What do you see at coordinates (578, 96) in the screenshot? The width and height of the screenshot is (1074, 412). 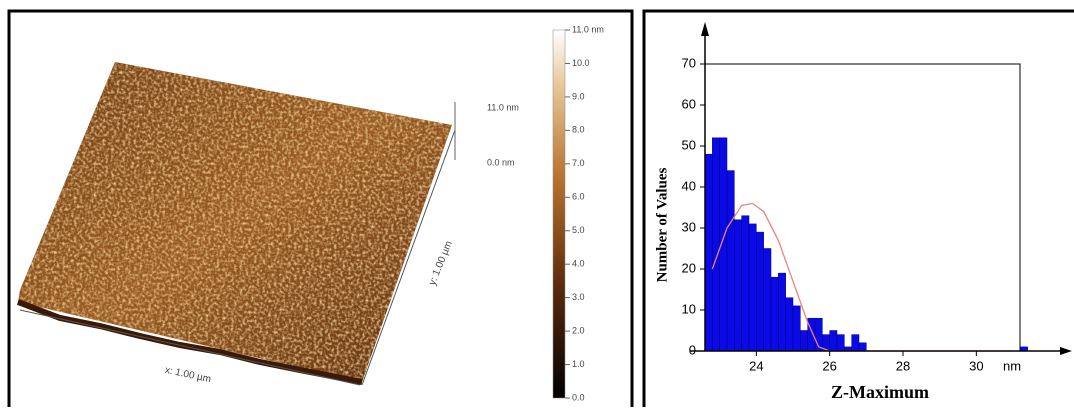 I see `colorbar-tick-label: 9.0` at bounding box center [578, 96].